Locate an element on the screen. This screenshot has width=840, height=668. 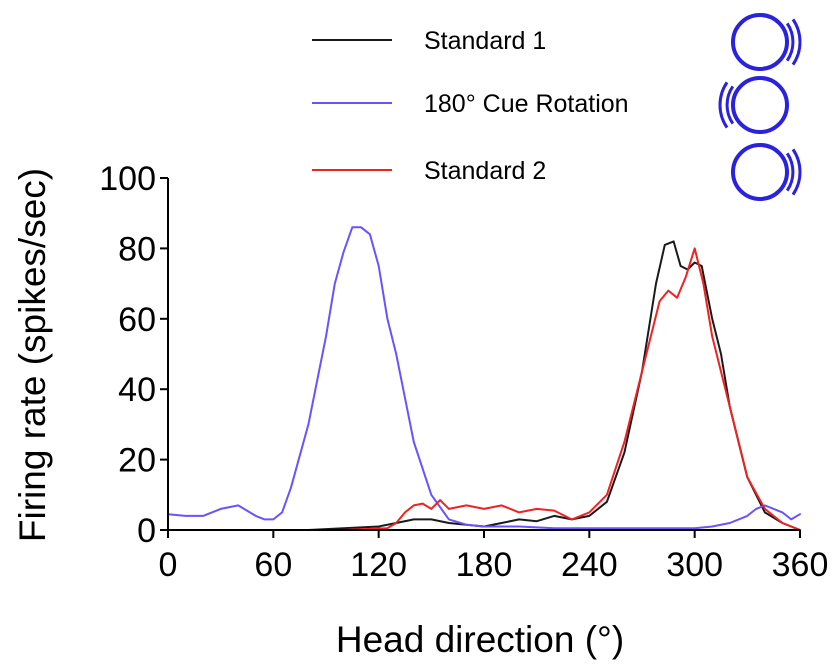
legend-label: Standard 1 is located at coordinates (485, 41).